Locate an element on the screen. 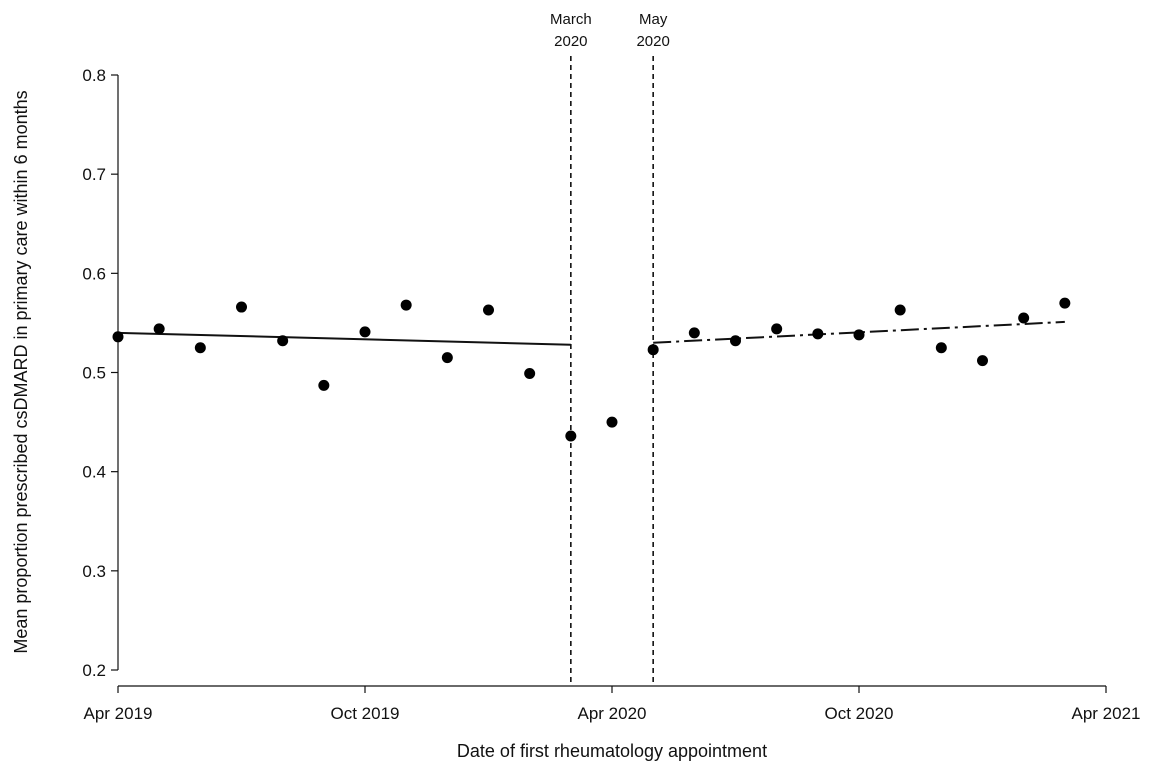  trend-line-pre is located at coordinates (344, 338).